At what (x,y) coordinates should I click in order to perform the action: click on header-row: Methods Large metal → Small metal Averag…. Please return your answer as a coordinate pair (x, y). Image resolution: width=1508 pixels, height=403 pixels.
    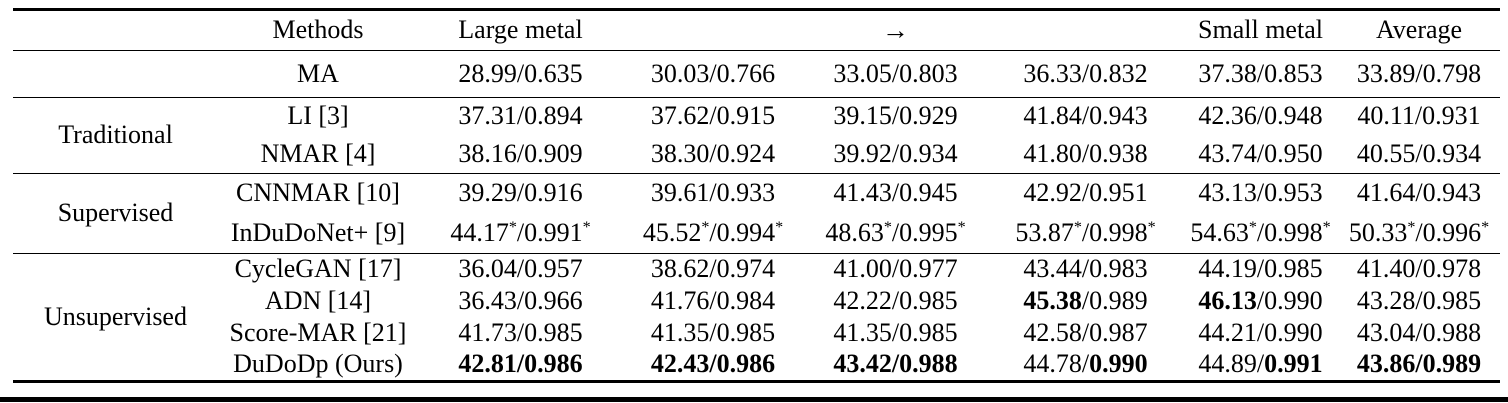
    Looking at the image, I should click on (756, 30).